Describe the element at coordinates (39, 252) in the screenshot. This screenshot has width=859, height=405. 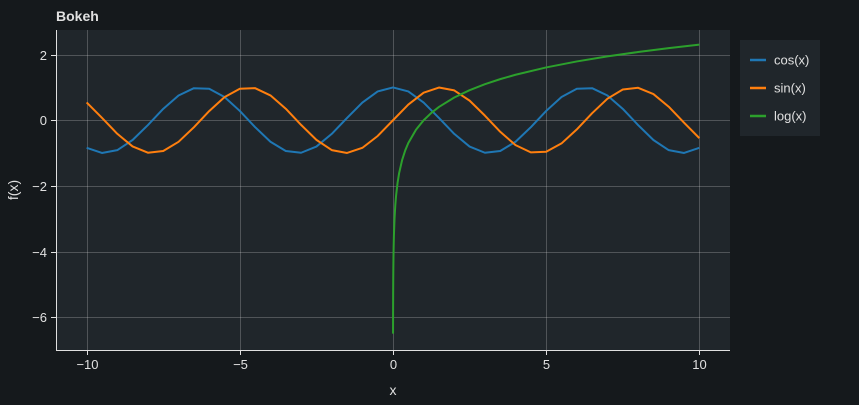
I see `y-tick-label: −4` at that location.